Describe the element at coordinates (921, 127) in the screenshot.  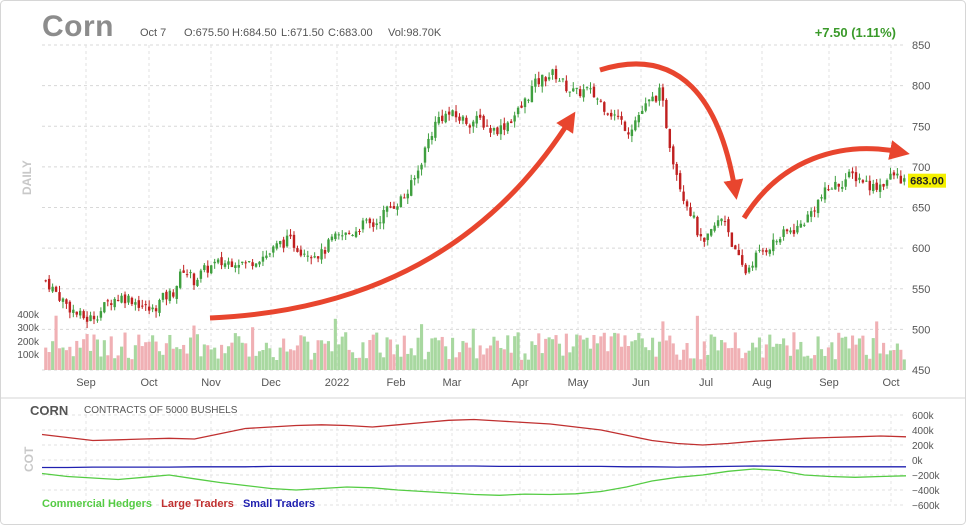
I see `price-tick-750: 750` at that location.